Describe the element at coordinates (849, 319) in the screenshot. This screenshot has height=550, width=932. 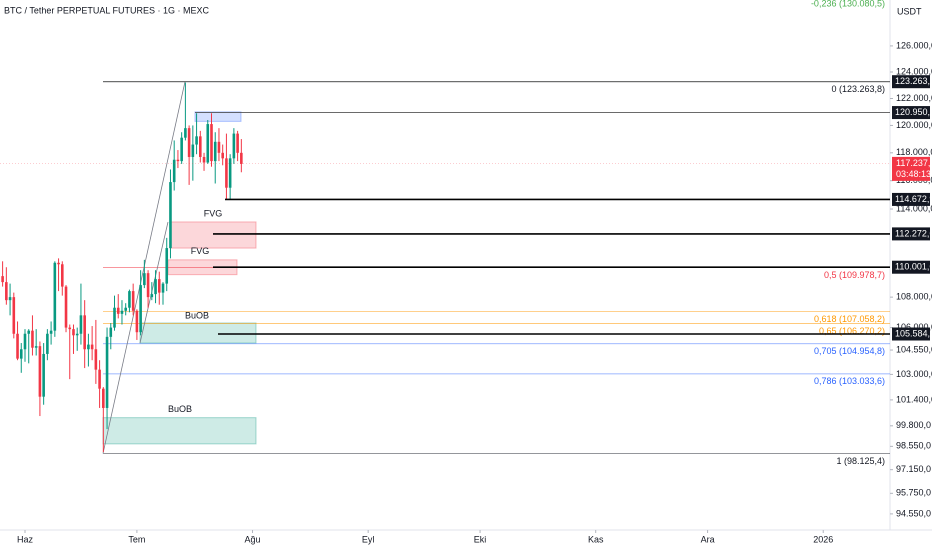
I see `fib-label: 0,618 (107.058,2)` at that location.